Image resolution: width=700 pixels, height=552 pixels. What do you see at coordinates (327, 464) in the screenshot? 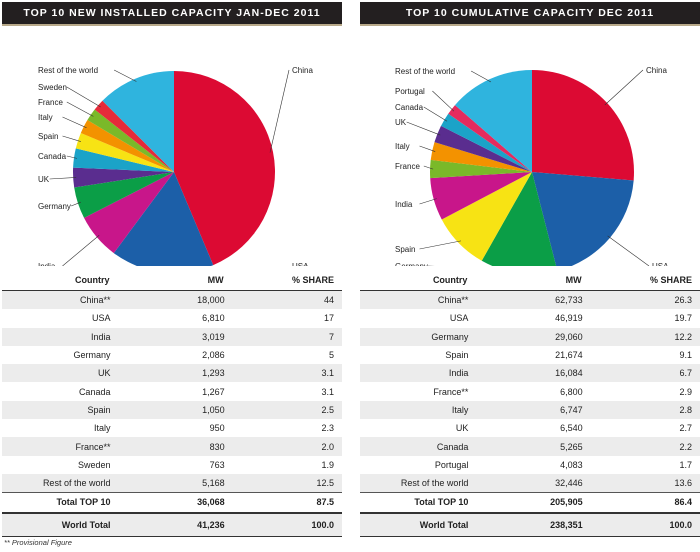
I see `cell-share: 1.9` at bounding box center [327, 464].